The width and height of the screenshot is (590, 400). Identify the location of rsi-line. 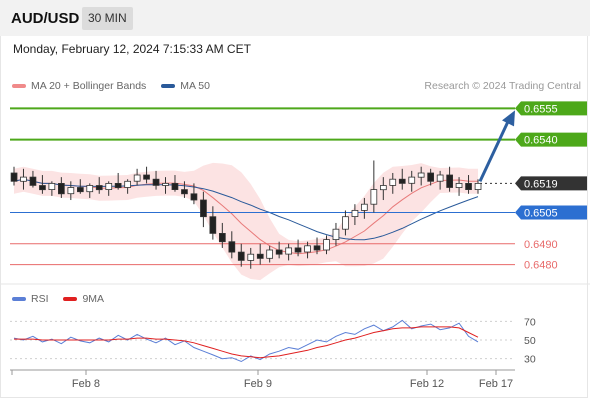
(246, 341).